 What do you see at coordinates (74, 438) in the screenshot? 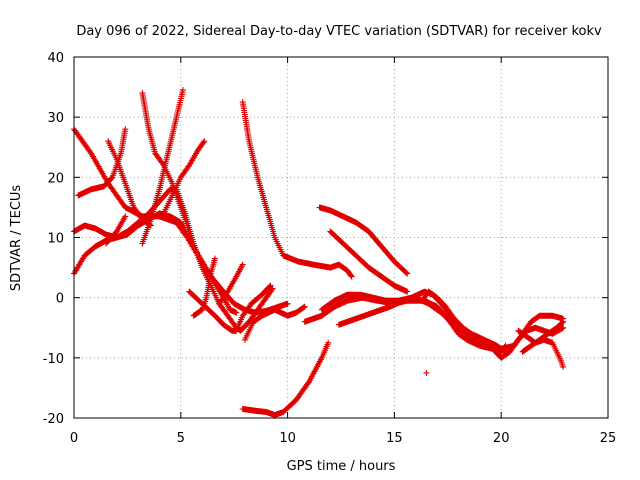
I see `x-tick-label: 0` at bounding box center [74, 438].